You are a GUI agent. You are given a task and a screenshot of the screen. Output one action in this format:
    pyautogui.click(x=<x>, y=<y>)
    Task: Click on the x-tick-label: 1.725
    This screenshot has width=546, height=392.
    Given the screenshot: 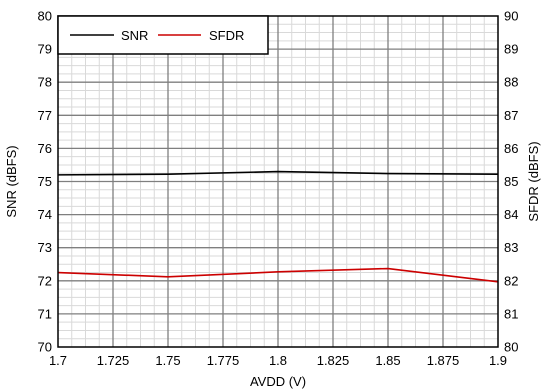 What is the action you would take?
    pyautogui.click(x=113, y=360)
    